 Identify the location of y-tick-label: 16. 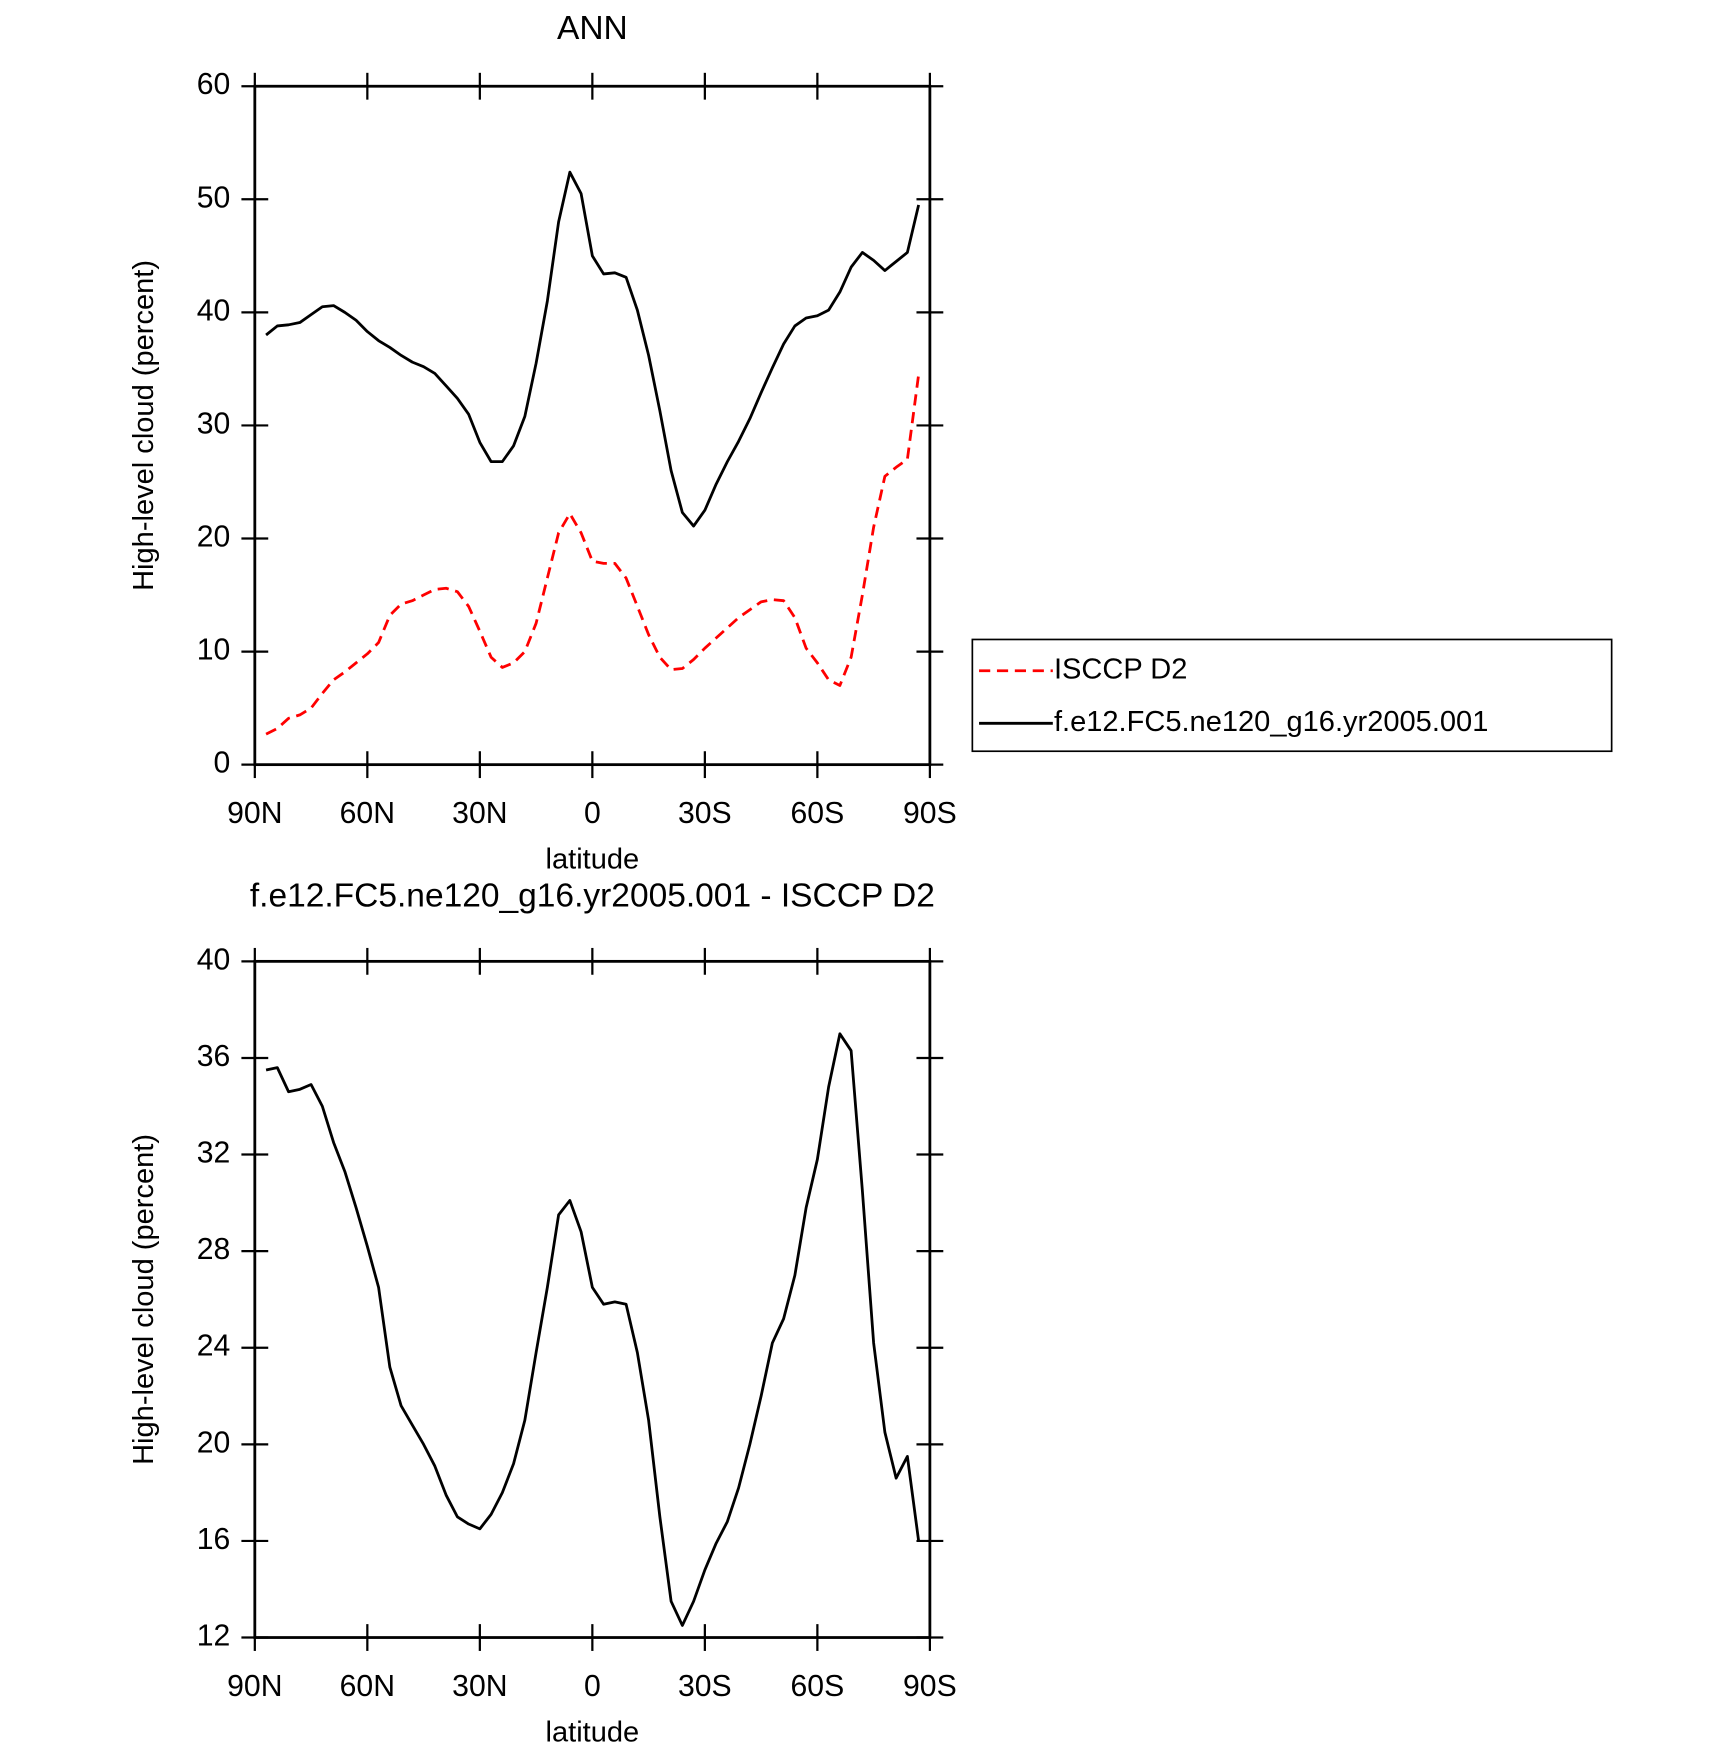
(214, 1539).